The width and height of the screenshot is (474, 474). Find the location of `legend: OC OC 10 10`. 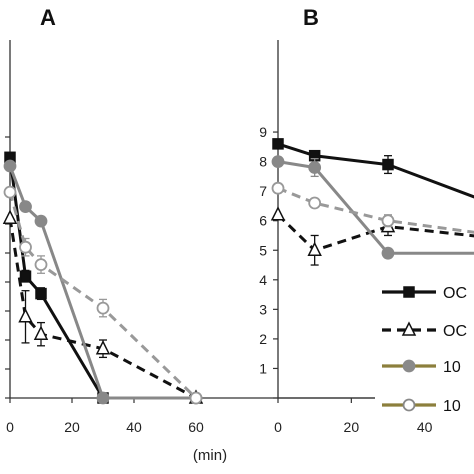

legend: OC OC 10 10 is located at coordinates (424, 347).